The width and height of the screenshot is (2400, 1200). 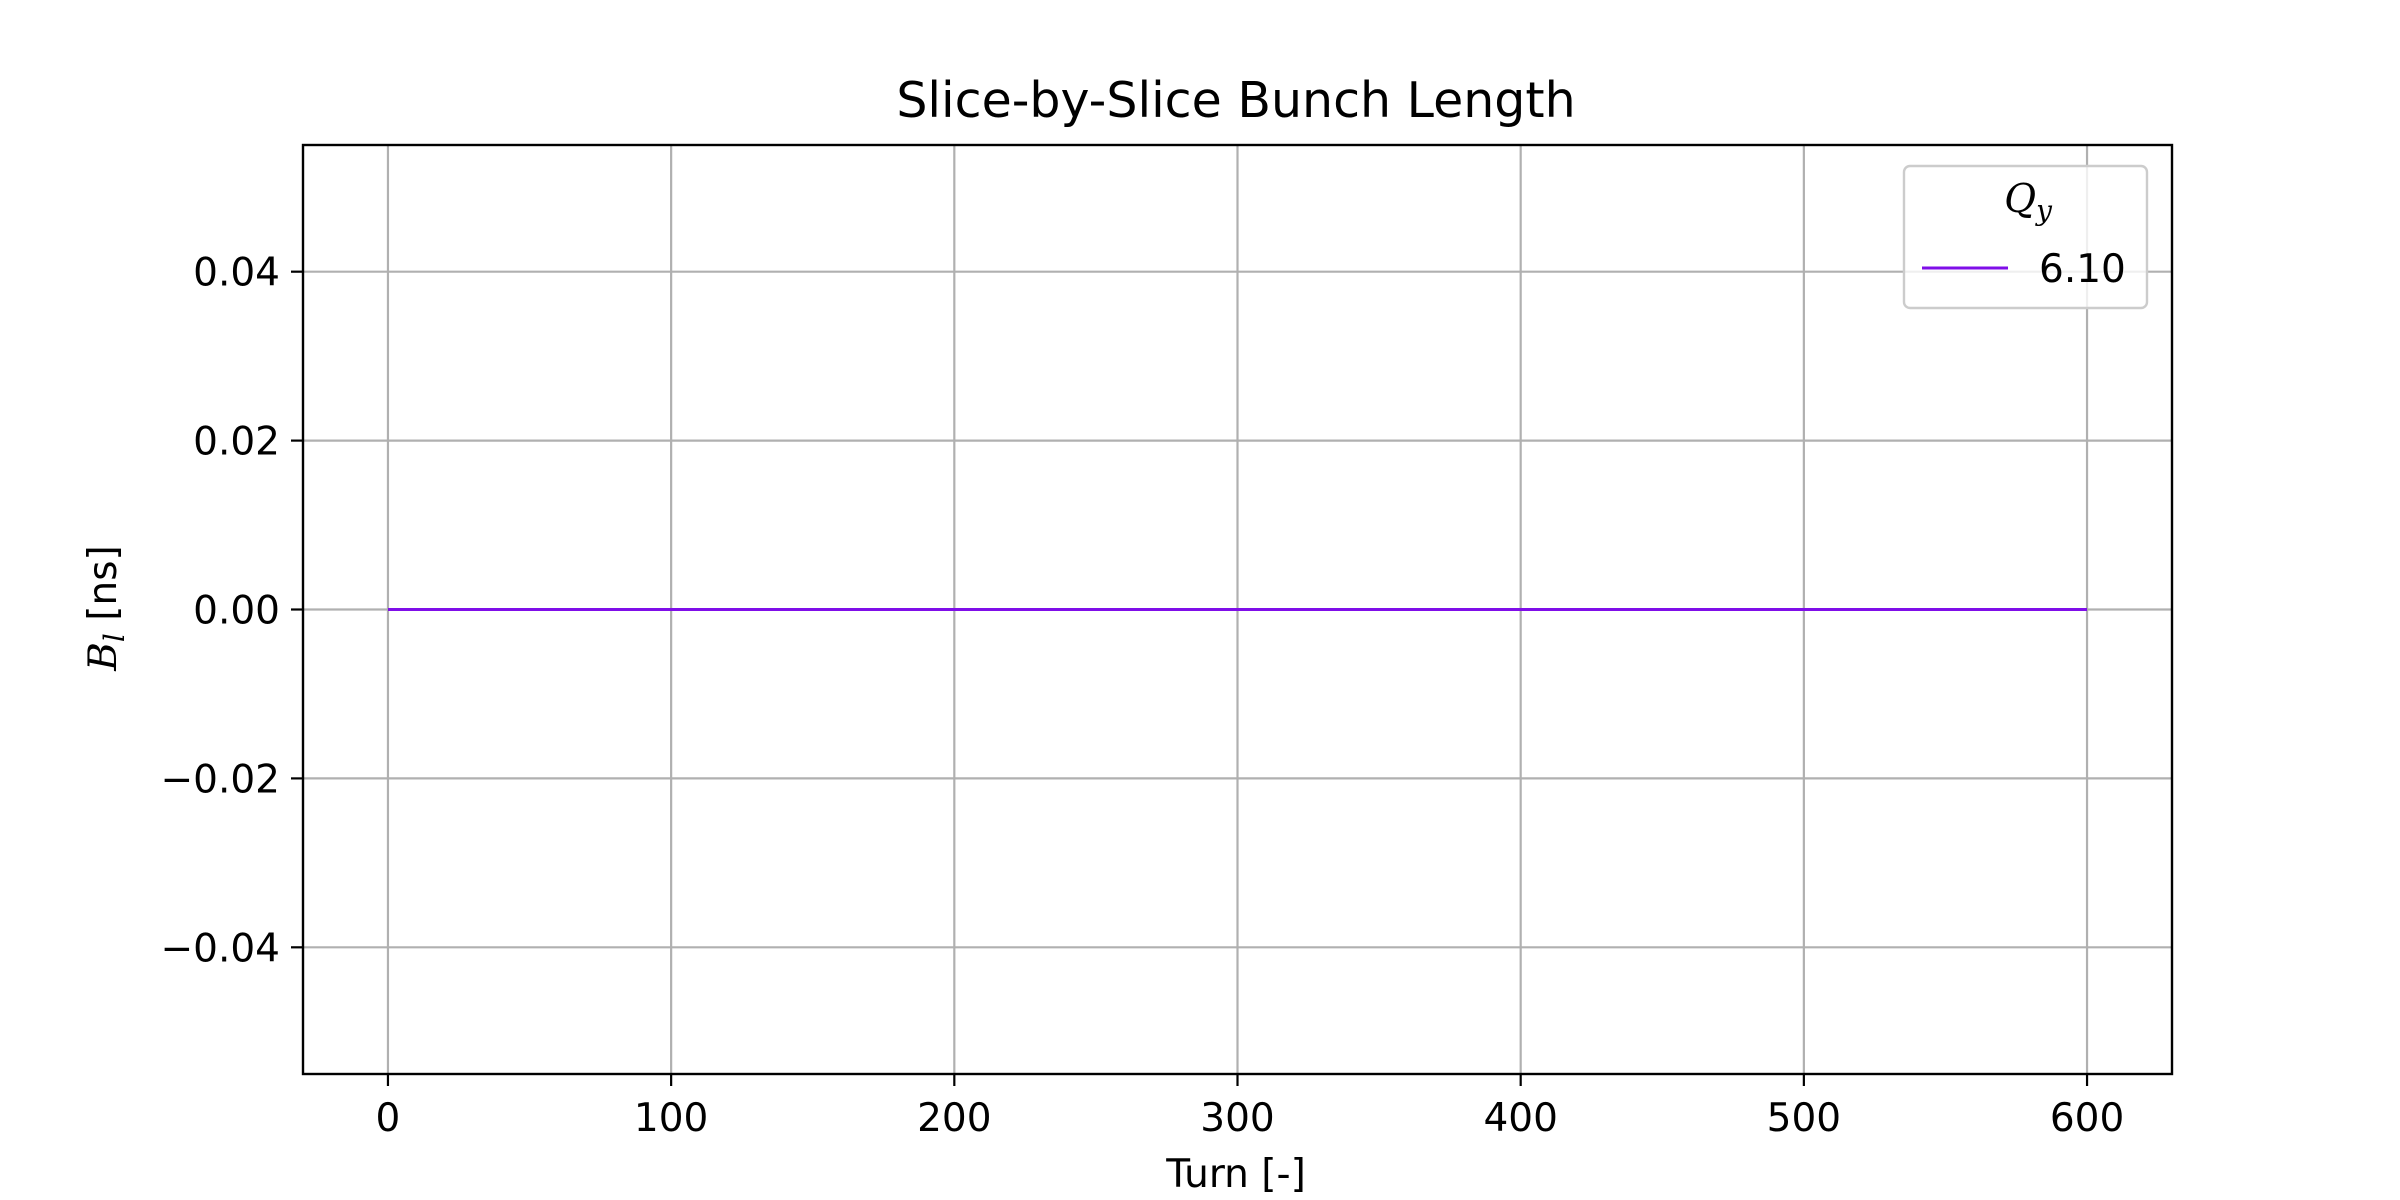 What do you see at coordinates (2082, 269) in the screenshot?
I see `legend-entry-label: 6.10` at bounding box center [2082, 269].